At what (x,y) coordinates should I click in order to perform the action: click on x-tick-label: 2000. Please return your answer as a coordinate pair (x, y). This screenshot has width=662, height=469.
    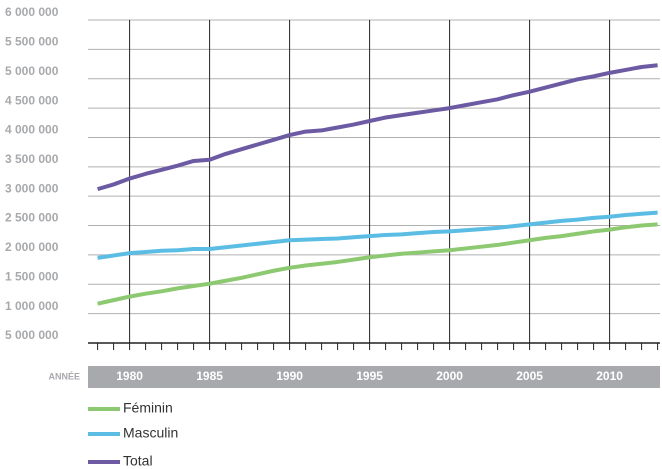
    Looking at the image, I should click on (449, 376).